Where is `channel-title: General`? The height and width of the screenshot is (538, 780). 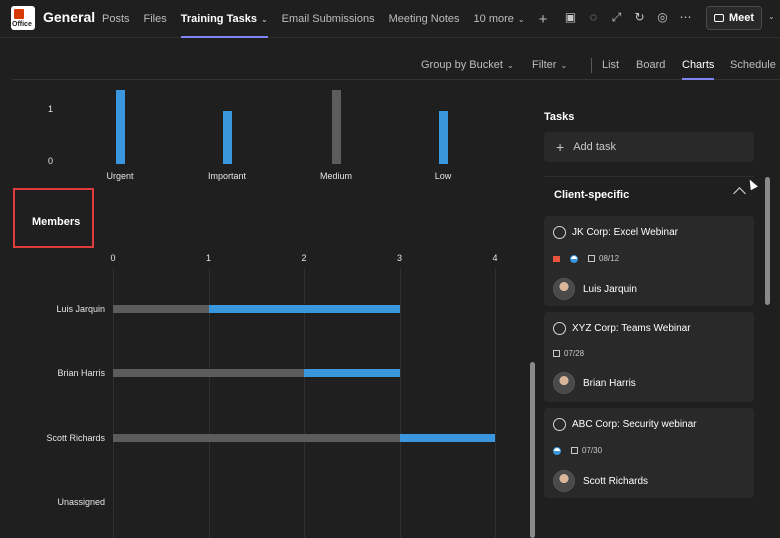 channel-title: General is located at coordinates (69, 17).